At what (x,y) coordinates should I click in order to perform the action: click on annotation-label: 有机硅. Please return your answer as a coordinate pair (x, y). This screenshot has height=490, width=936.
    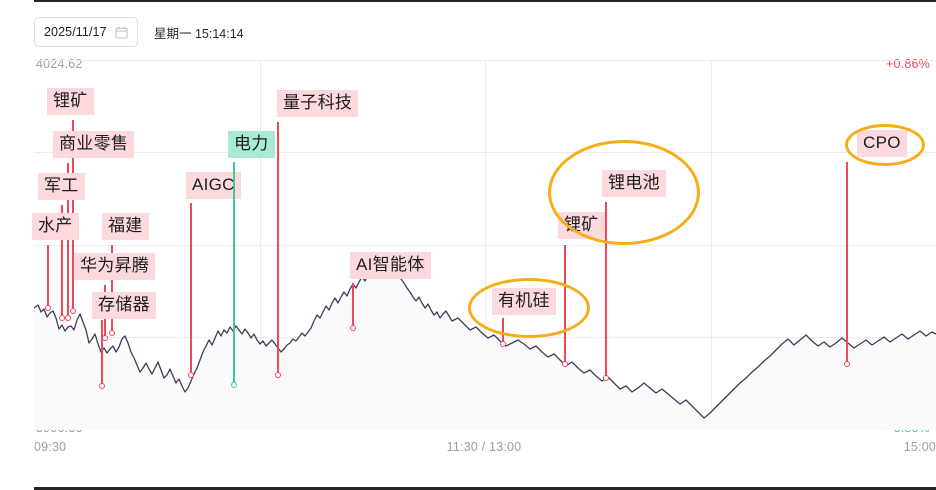
    Looking at the image, I should click on (524, 301).